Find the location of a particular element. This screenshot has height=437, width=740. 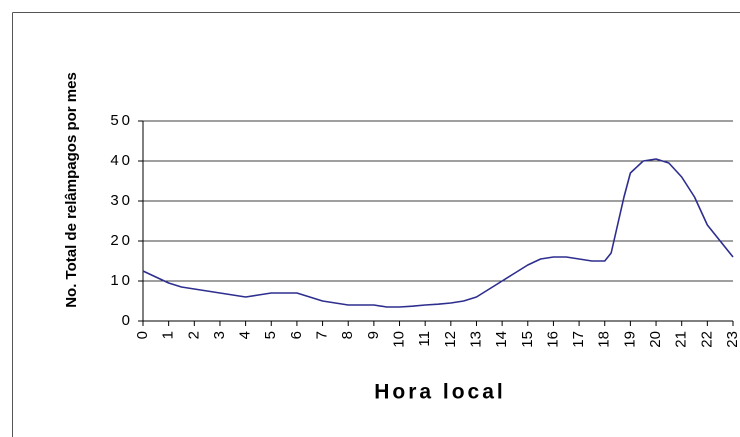

x-tick-label: 21 is located at coordinates (681, 339).